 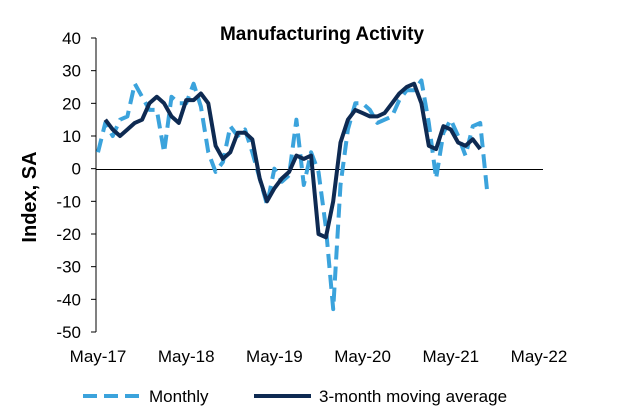 I want to click on y-tick-label: -20, so click(x=68, y=234).